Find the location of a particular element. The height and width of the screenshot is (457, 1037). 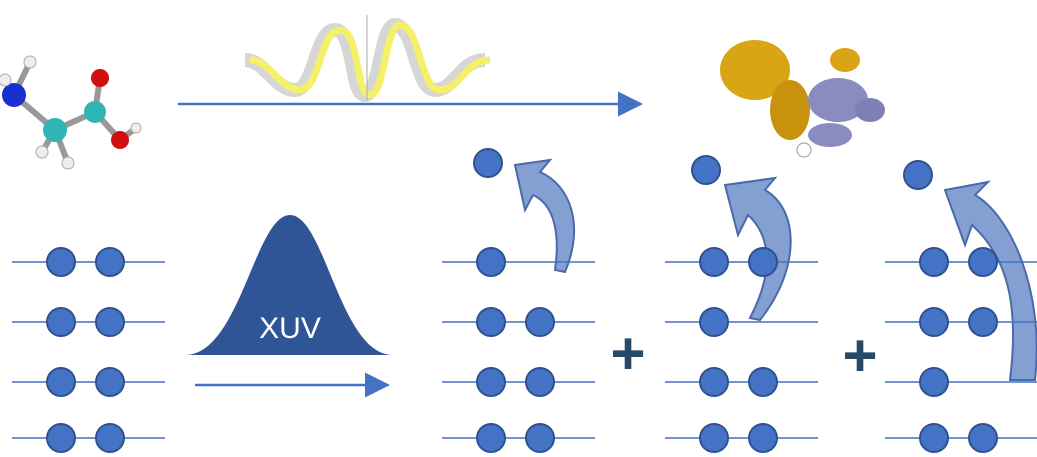

molecule is located at coordinates (71, 112).